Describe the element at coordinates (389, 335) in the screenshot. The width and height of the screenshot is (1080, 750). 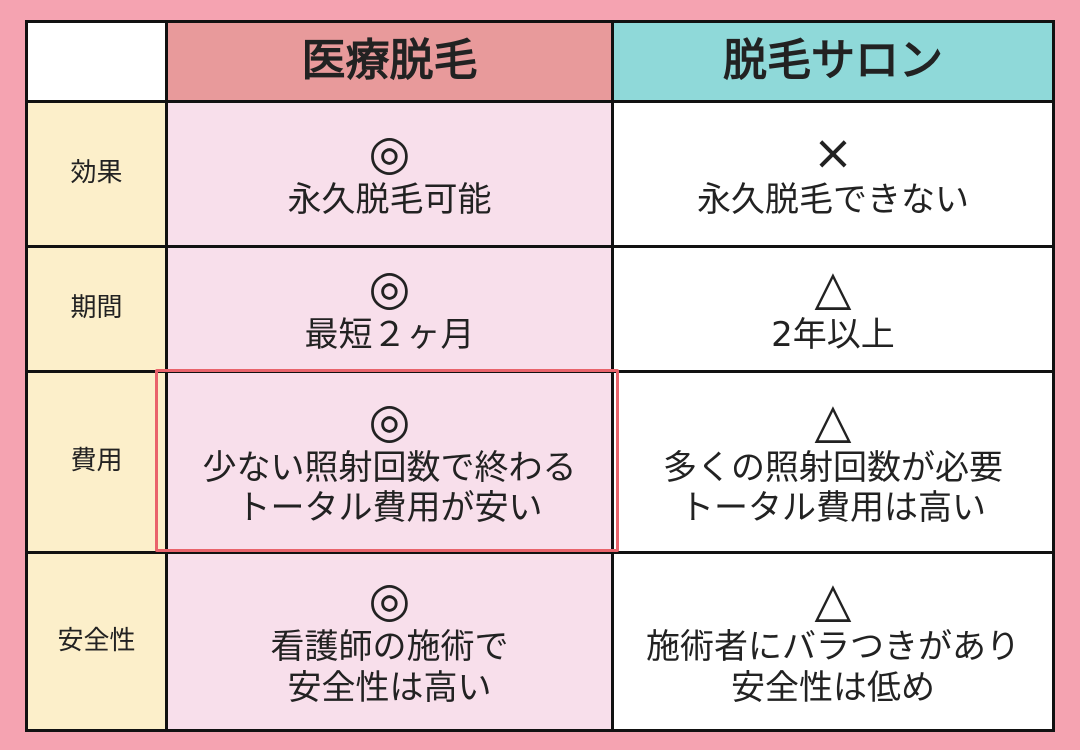
I see `cell-text: 最短２ヶ月` at that location.